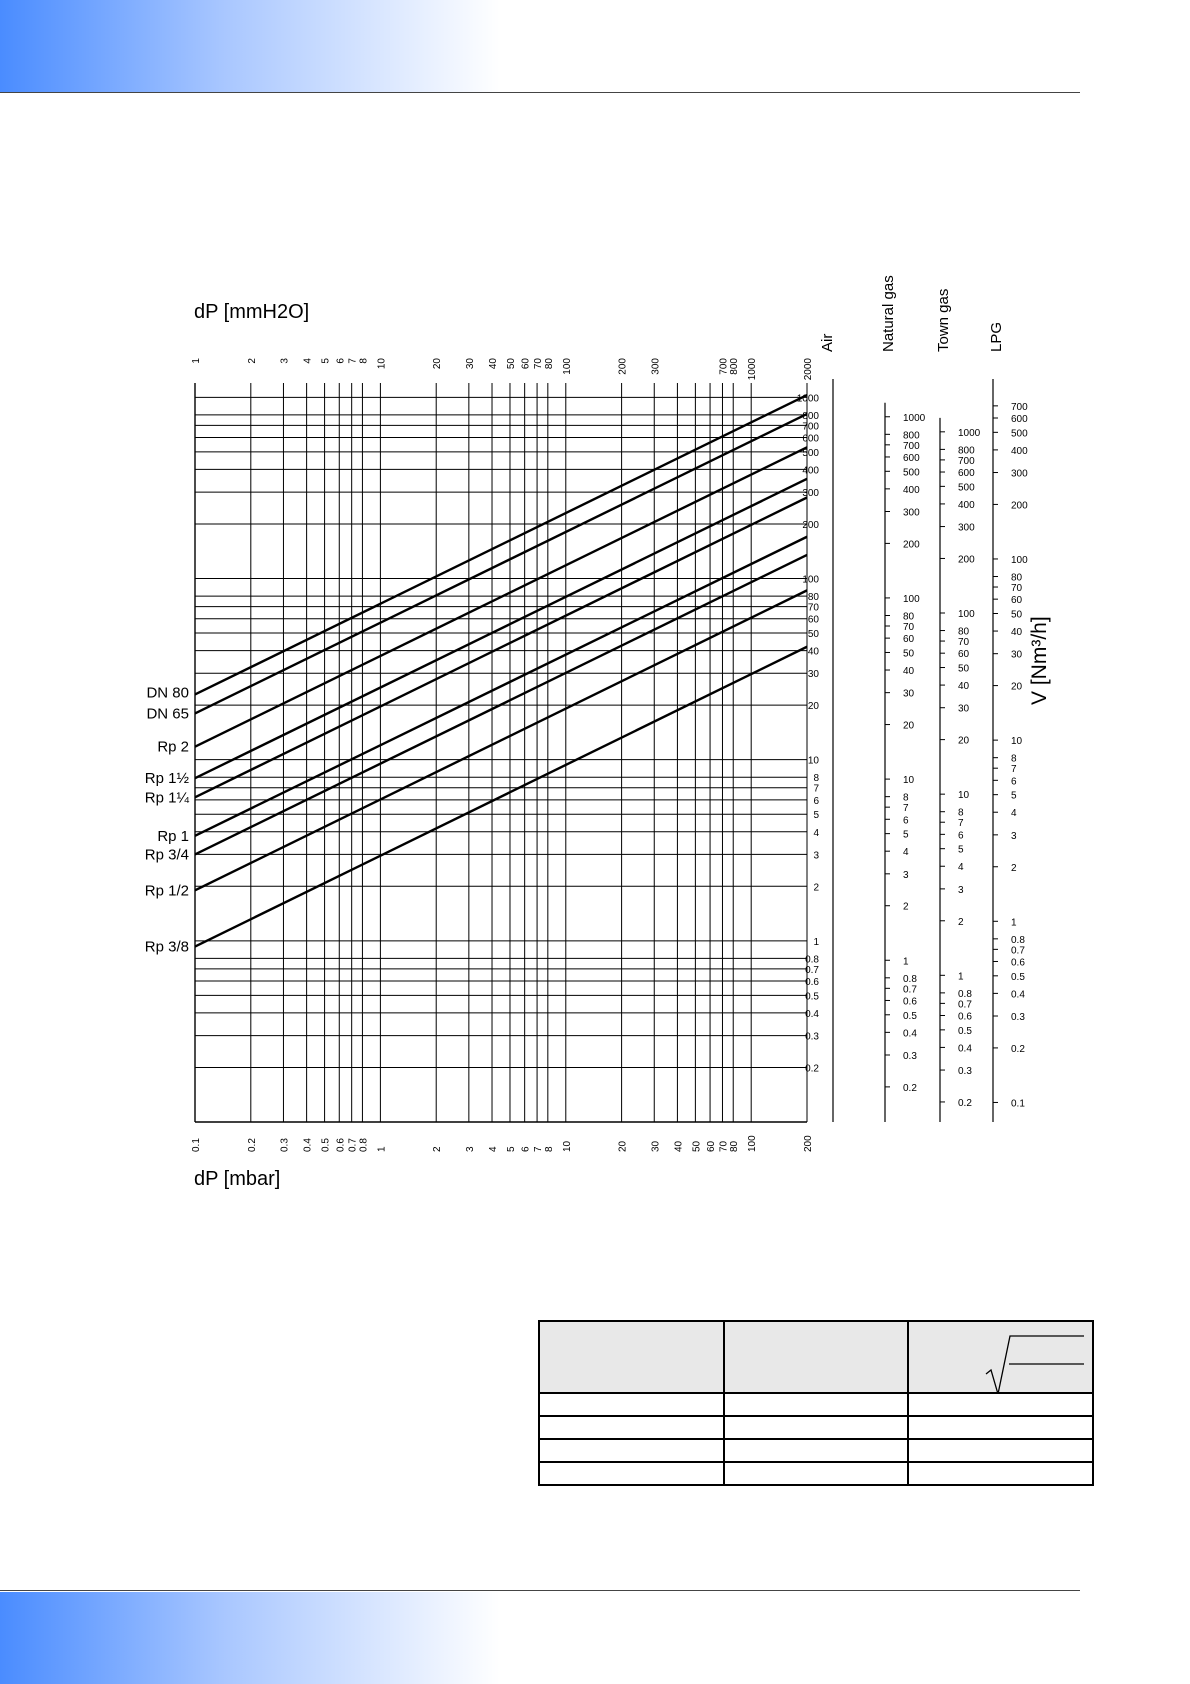 The height and width of the screenshot is (1684, 1190). I want to click on x-tick-label: 1, so click(381, 1149).